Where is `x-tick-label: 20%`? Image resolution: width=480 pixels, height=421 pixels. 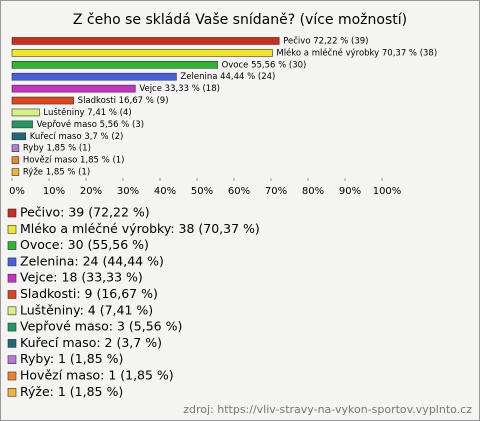 x-tick-label: 20% is located at coordinates (91, 191).